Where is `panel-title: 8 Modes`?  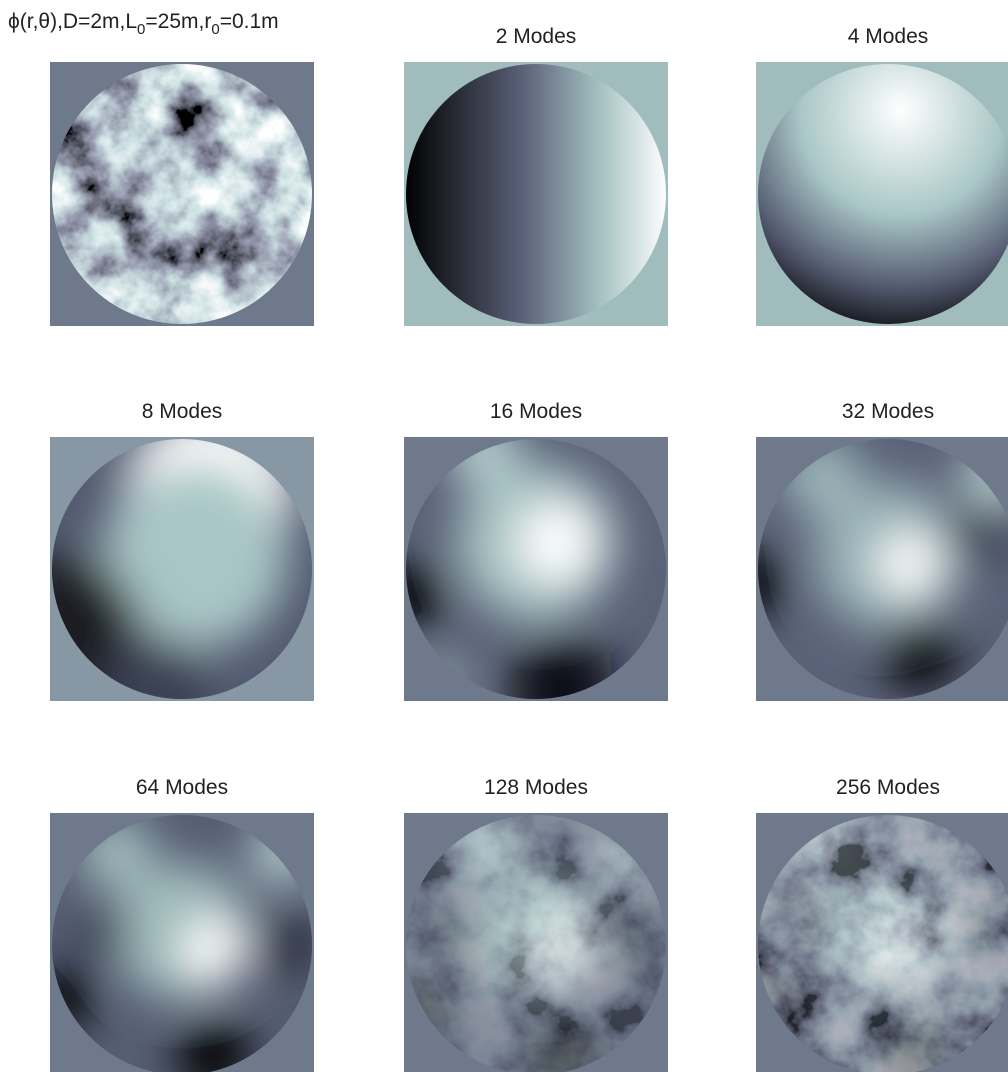
panel-title: 8 Modes is located at coordinates (182, 411).